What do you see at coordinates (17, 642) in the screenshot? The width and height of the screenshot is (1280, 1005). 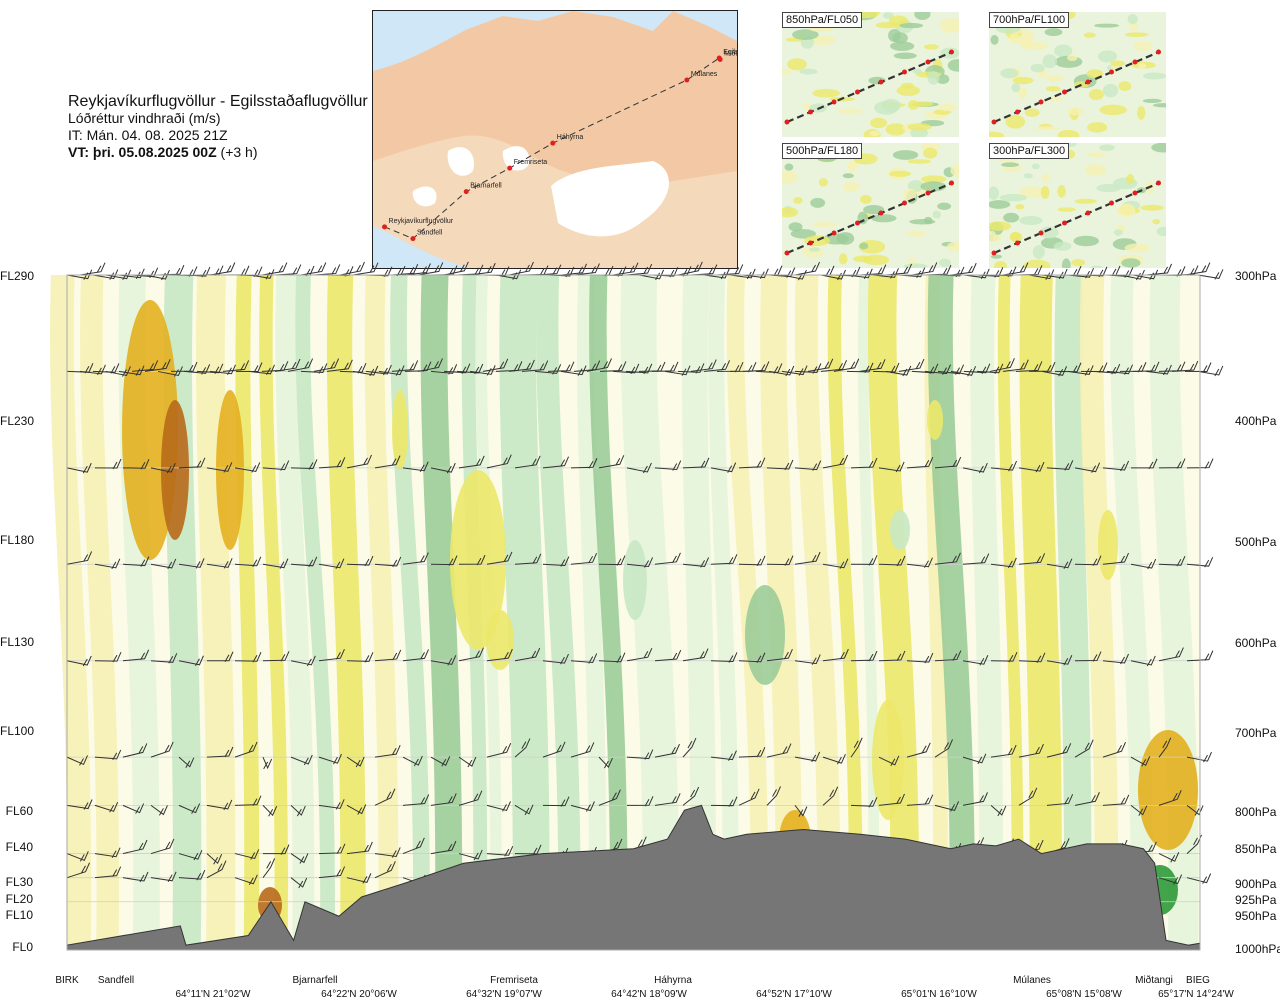 I see `fl-label: FL130` at bounding box center [17, 642].